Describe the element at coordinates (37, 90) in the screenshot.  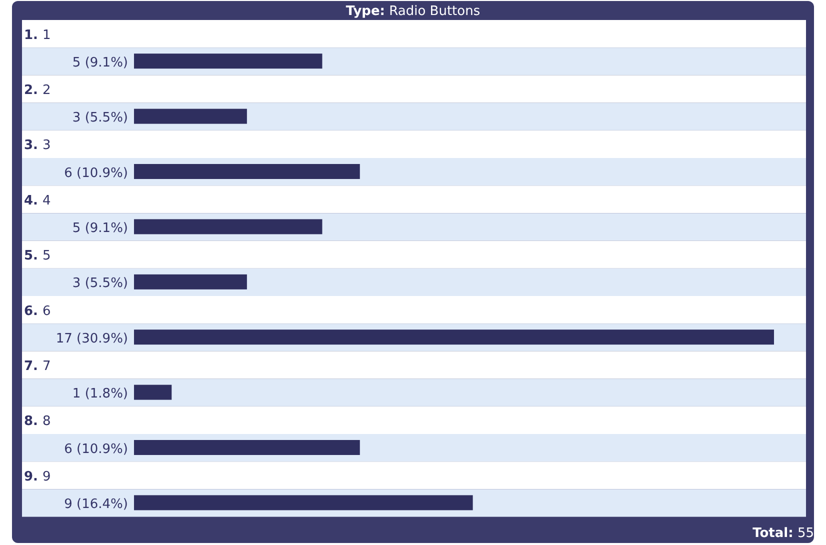
I see `y-tick-label: 2. 2` at that location.